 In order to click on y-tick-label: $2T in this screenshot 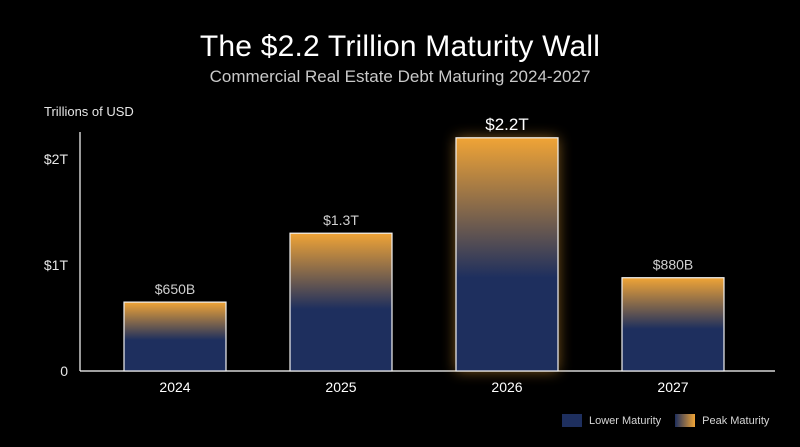, I will do `click(56, 159)`.